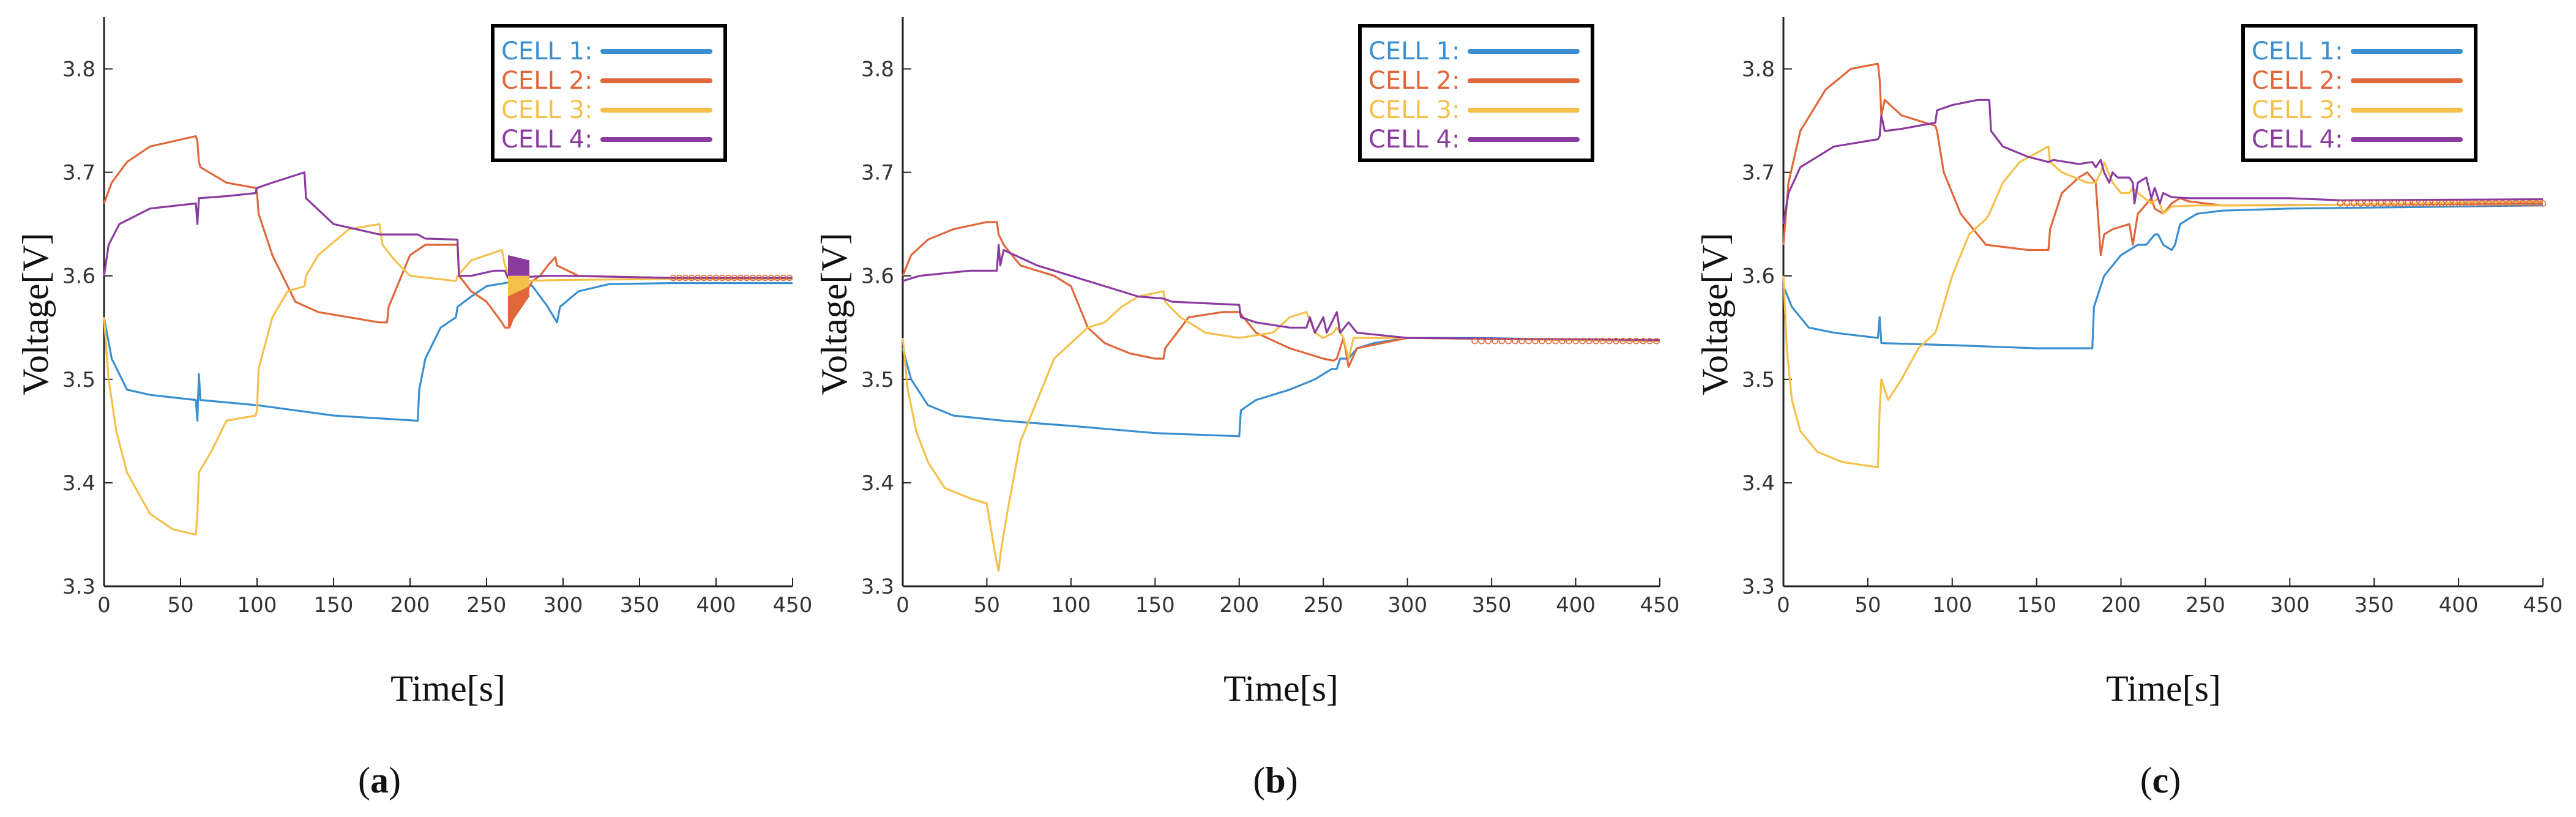 Image resolution: width=2576 pixels, height=817 pixels. Describe the element at coordinates (518, 286) in the screenshot. I see `overlap-patch-yellow` at that location.